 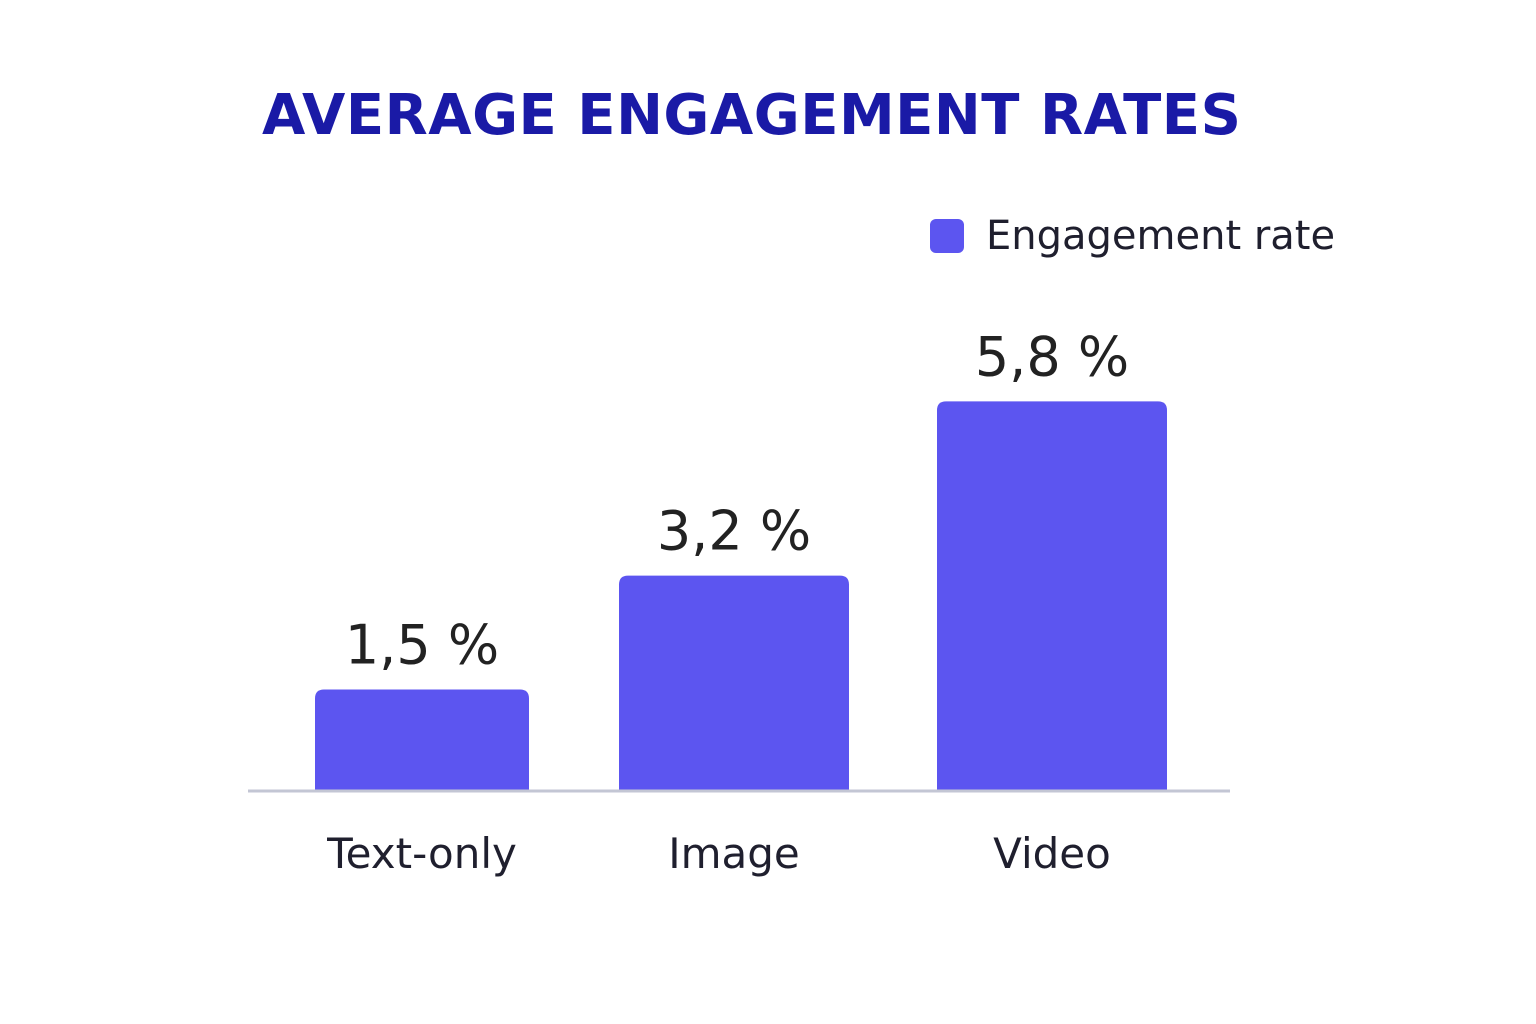 What do you see at coordinates (421, 853) in the screenshot?
I see `category-label: Text-only` at bounding box center [421, 853].